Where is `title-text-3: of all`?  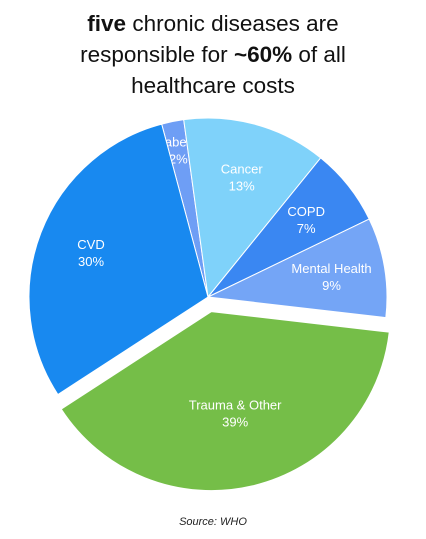 title-text-3: of all is located at coordinates (319, 54).